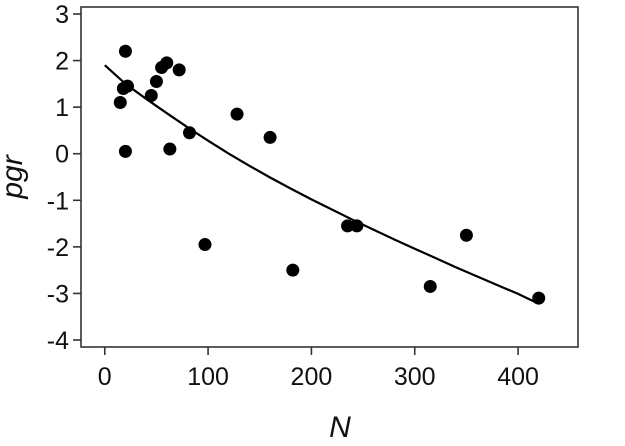  What do you see at coordinates (58, 341) in the screenshot?
I see `y-tick-label: -4` at bounding box center [58, 341].